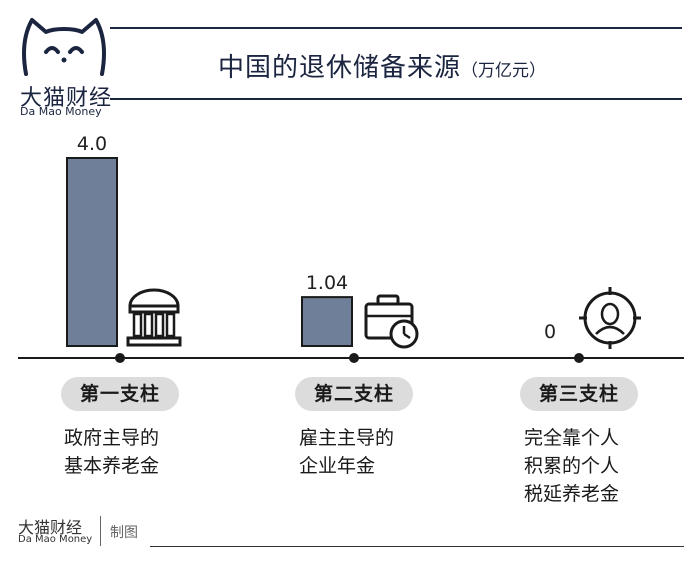 The width and height of the screenshot is (700, 564). What do you see at coordinates (396, 28) in the screenshot?
I see `title-rule-top` at bounding box center [396, 28].